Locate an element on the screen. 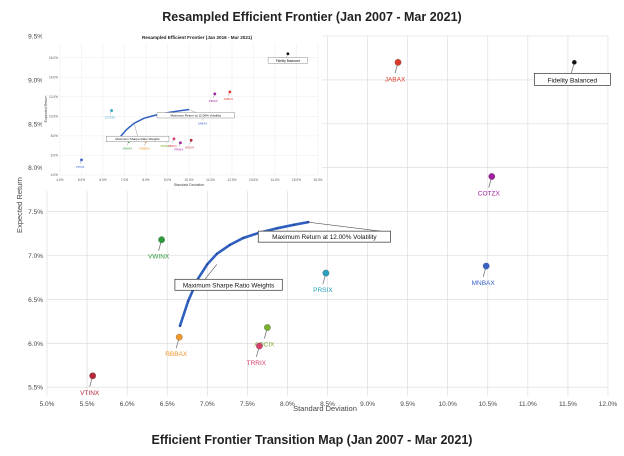  fund-point-fidelity-balanced: Fidelity Balanced is located at coordinates (572, 72).